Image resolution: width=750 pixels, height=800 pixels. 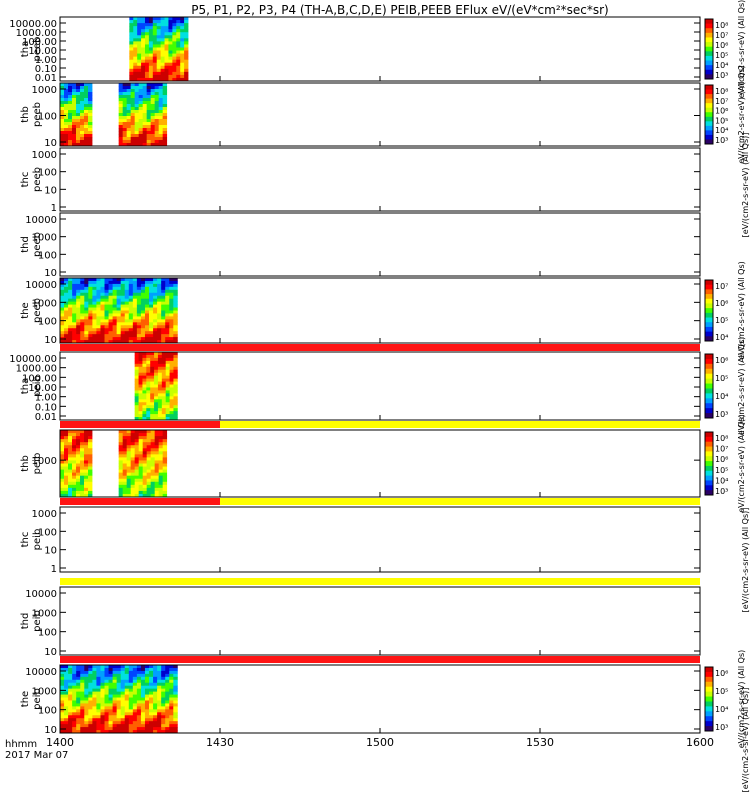 I want to click on x-axis-label: hhmm, so click(x=21, y=744).